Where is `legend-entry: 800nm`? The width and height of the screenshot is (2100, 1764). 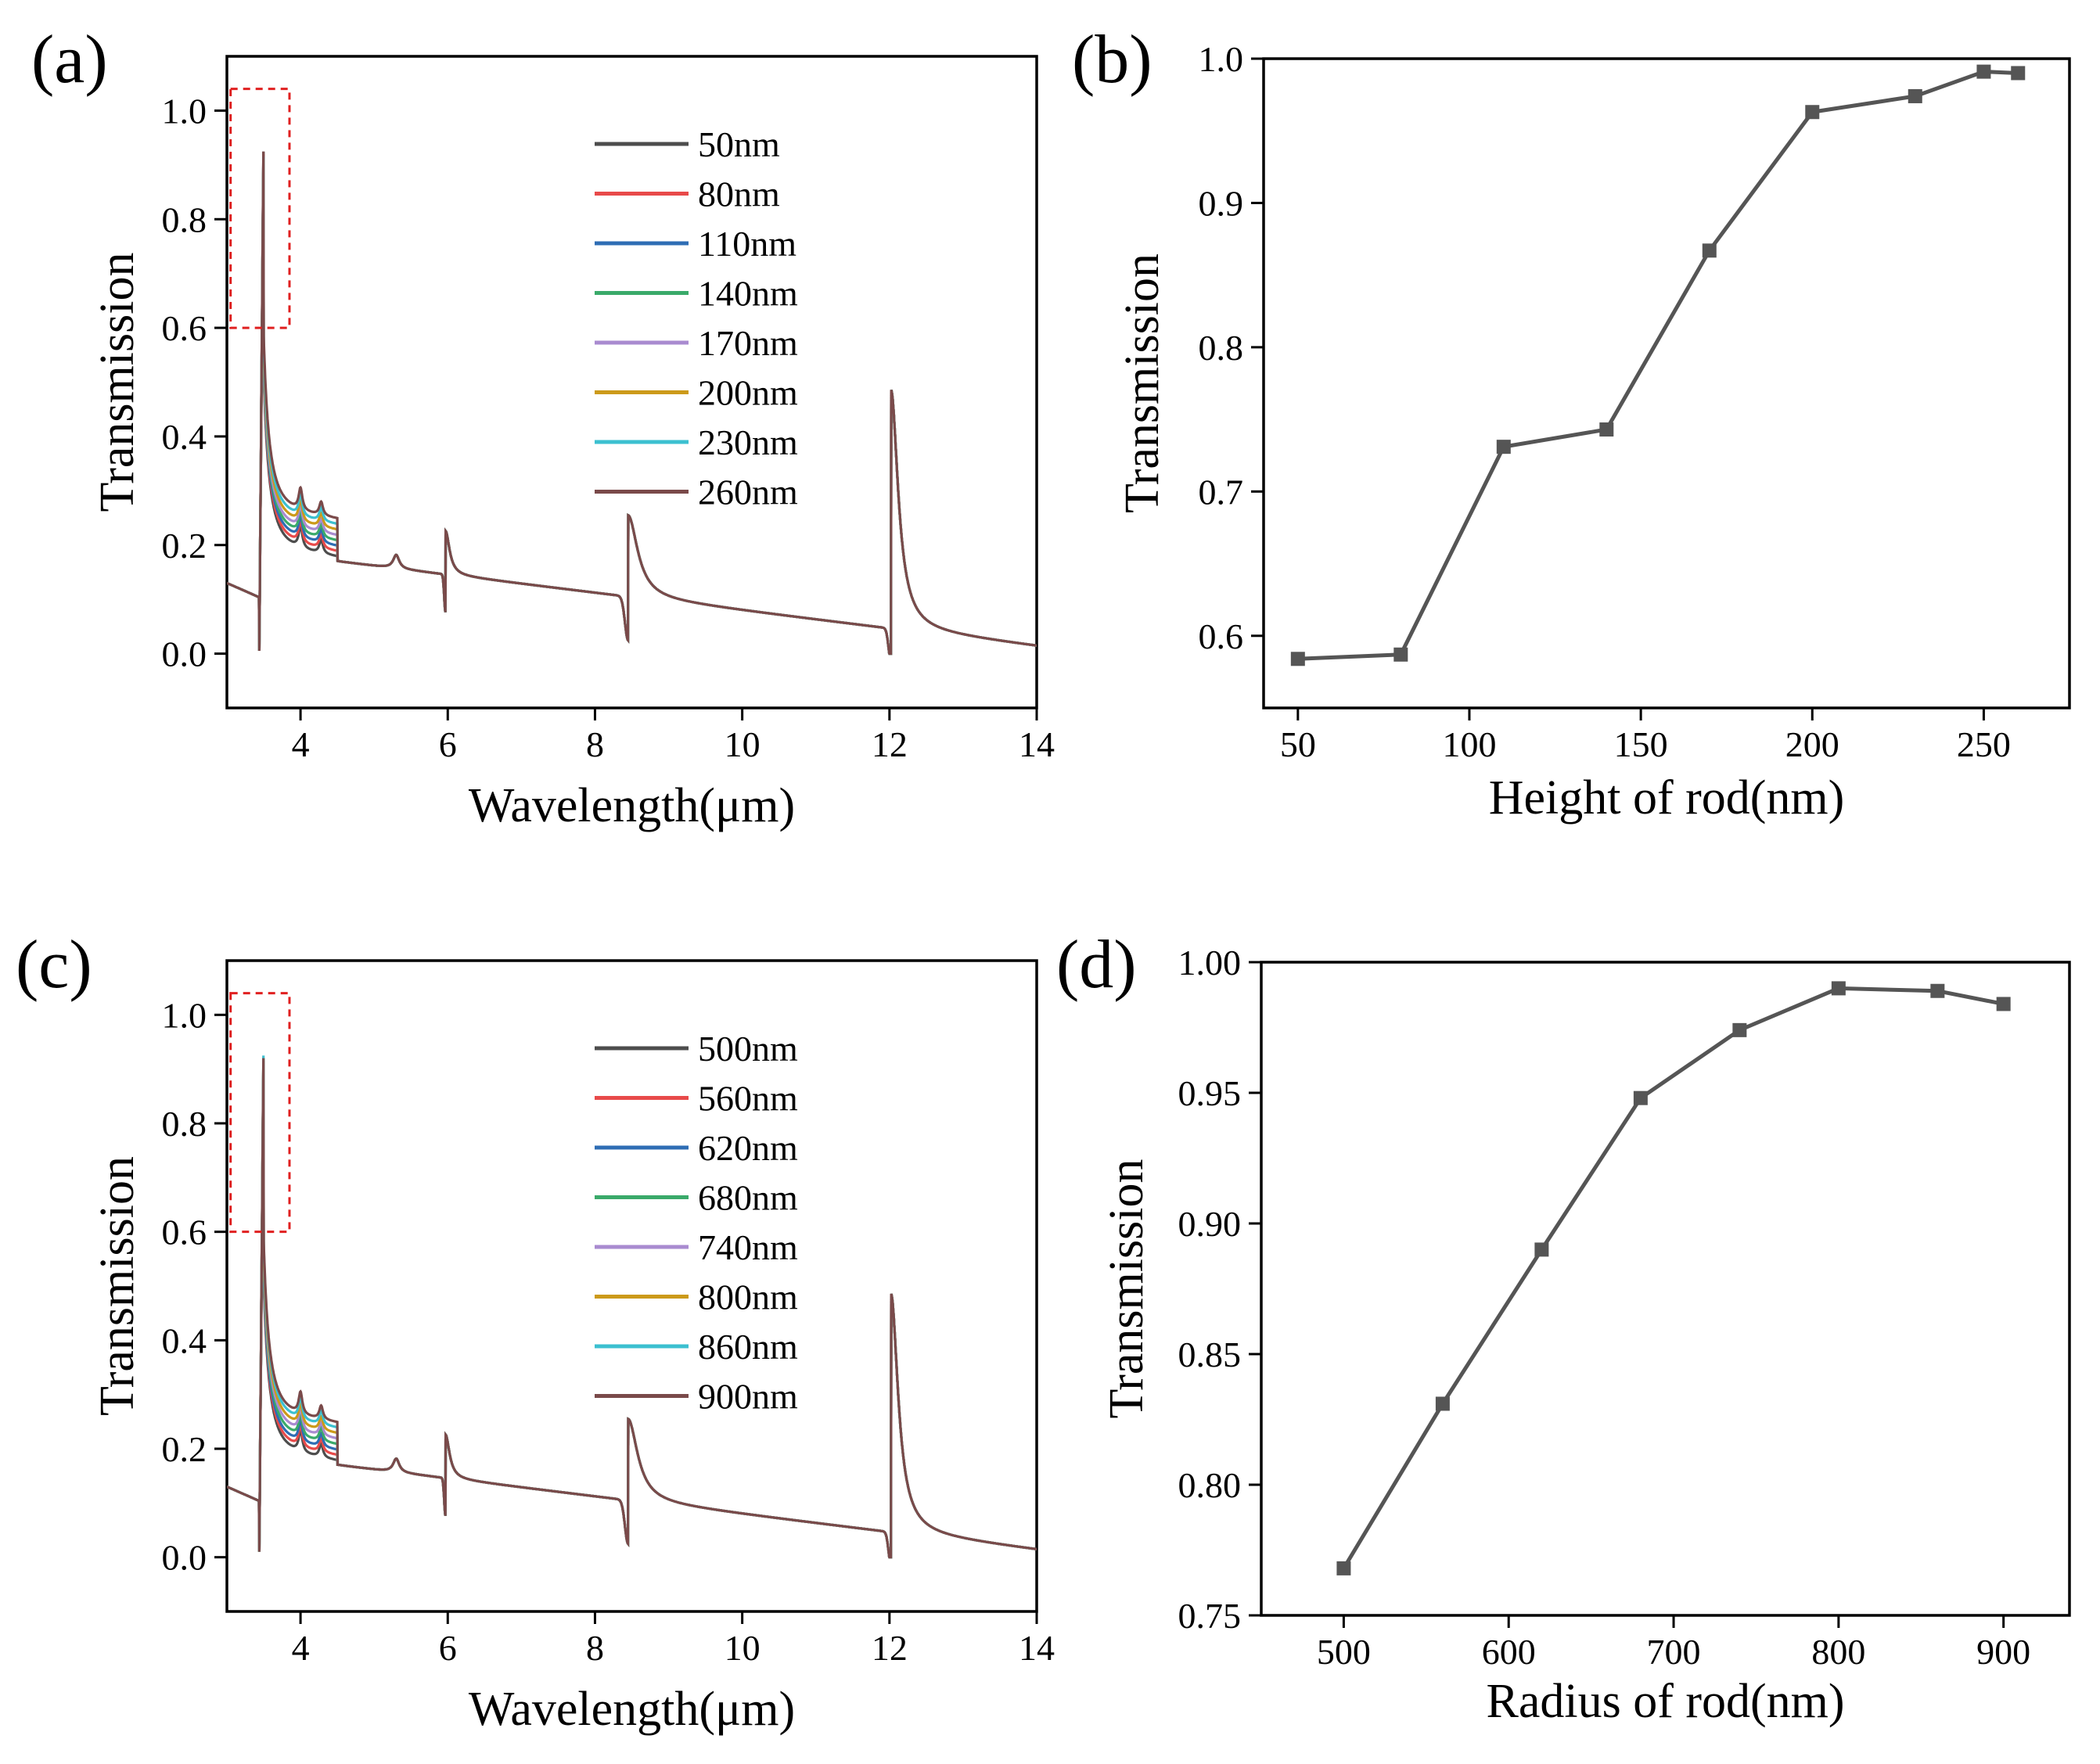 legend-entry: 800nm is located at coordinates (748, 1297).